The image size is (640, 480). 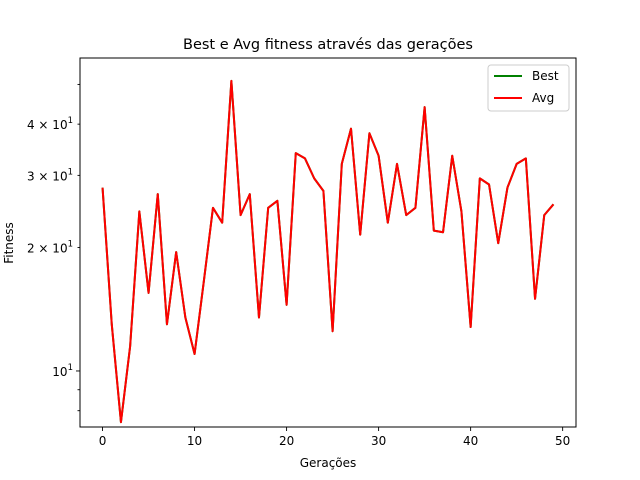 I want to click on y-tick-label: 4 × 10¹, so click(x=50, y=124).